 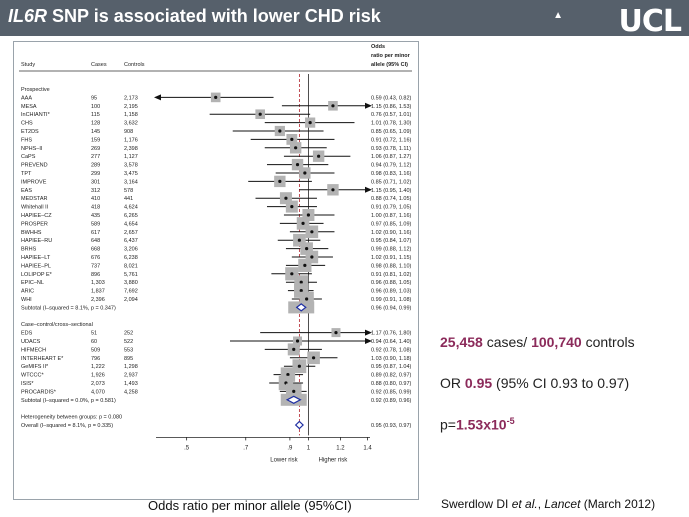 I want to click on citation-authors: Swerdlow DI, so click(x=476, y=504).